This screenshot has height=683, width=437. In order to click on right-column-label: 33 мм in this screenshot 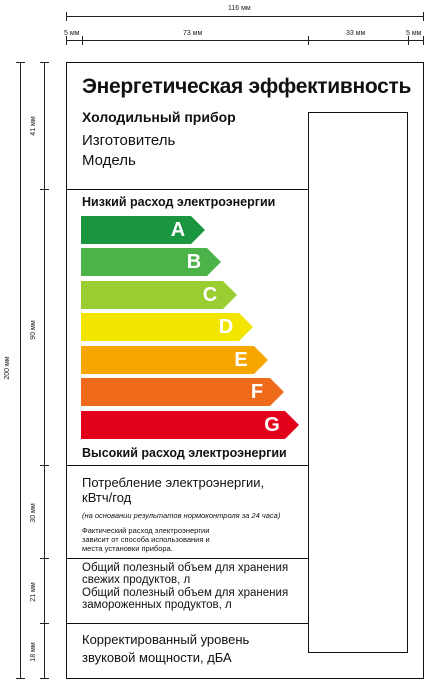, I will do `click(356, 33)`.